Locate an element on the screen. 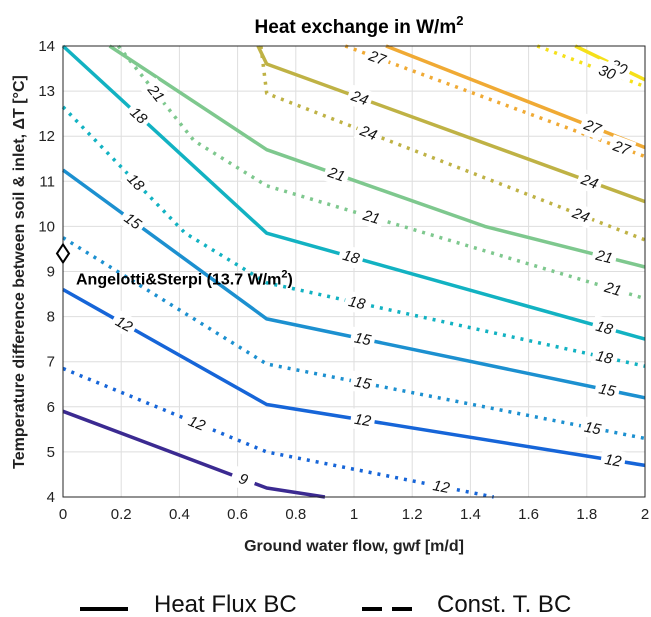  reference-label-sup: 2 is located at coordinates (284, 275).